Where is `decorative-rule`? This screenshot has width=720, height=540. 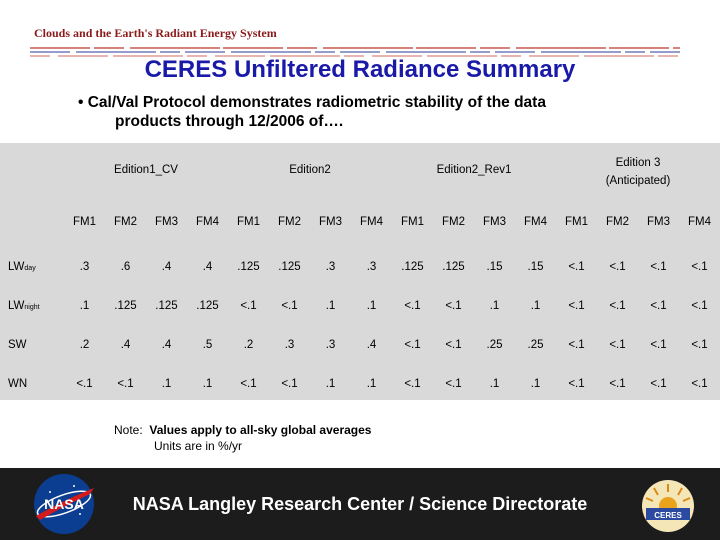 decorative-rule is located at coordinates (355, 52).